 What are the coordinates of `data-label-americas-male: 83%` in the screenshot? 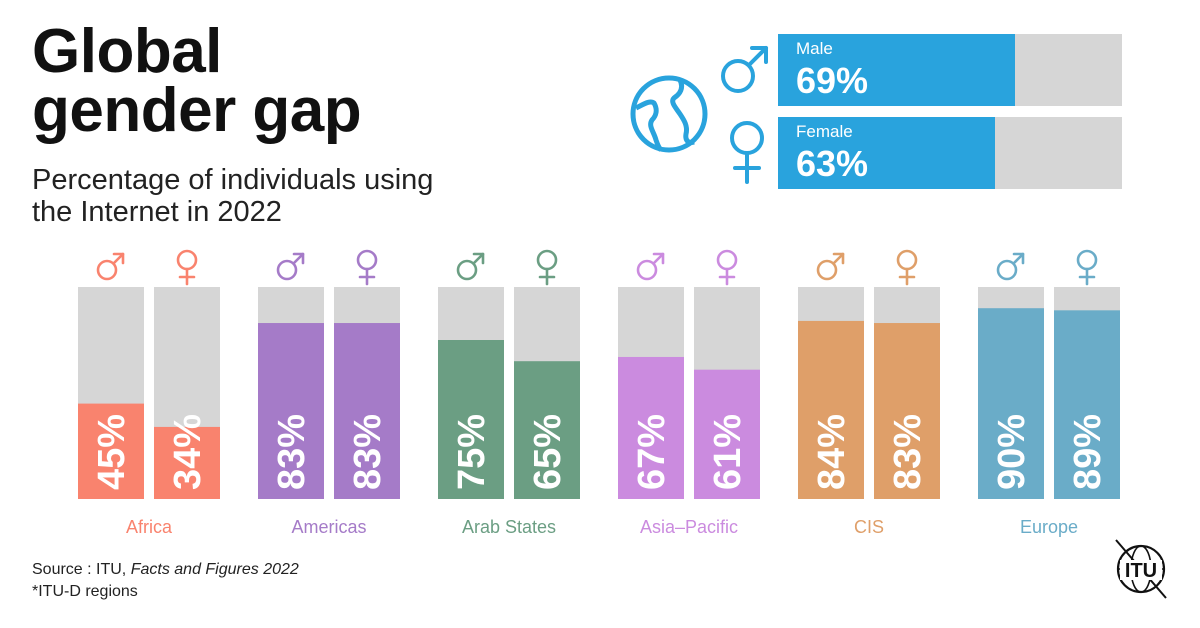 It's located at (292, 452).